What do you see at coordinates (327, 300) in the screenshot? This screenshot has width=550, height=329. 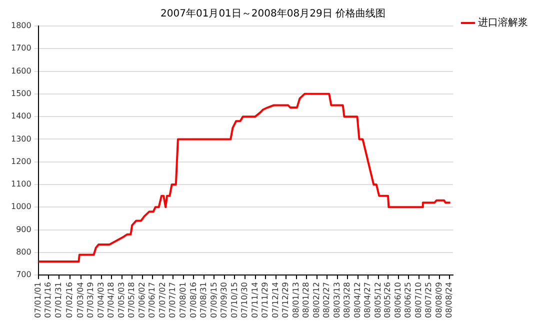 I see `x-tick-label: 08/02/27` at bounding box center [327, 300].